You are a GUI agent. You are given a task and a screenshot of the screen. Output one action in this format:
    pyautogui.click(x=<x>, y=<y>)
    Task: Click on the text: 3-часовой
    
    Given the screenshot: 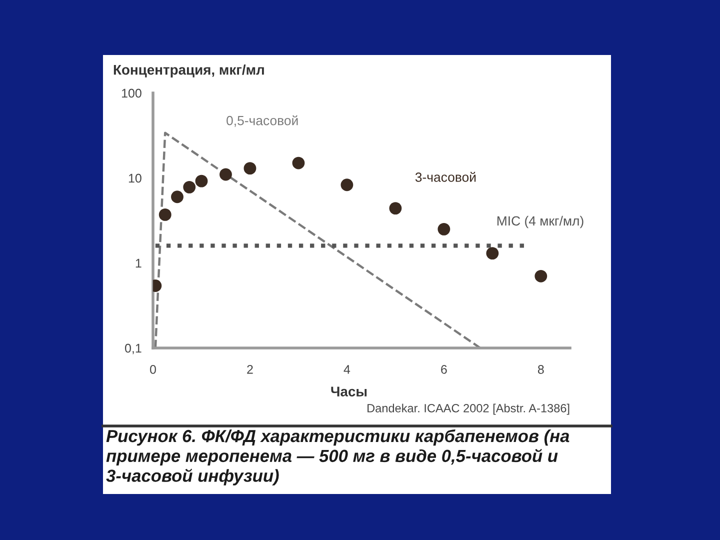 What is the action you would take?
    pyautogui.click(x=445, y=177)
    